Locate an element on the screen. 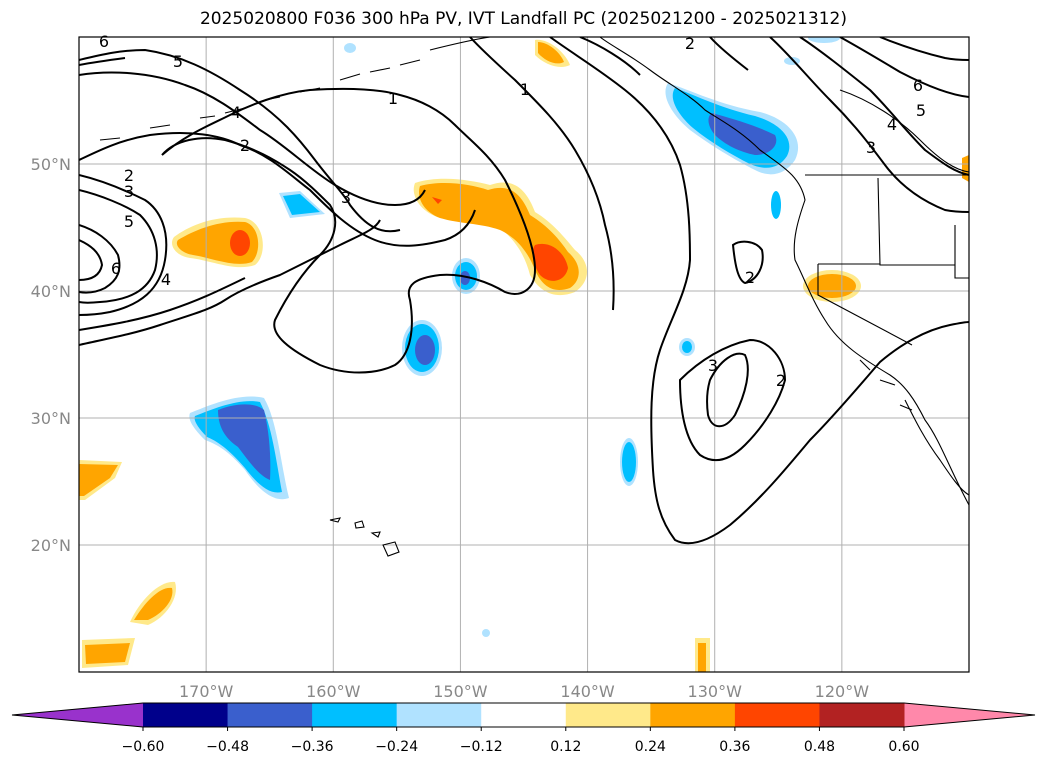 The height and width of the screenshot is (765, 1047). colorbar-tick-label: −0.24 is located at coordinates (396, 747).